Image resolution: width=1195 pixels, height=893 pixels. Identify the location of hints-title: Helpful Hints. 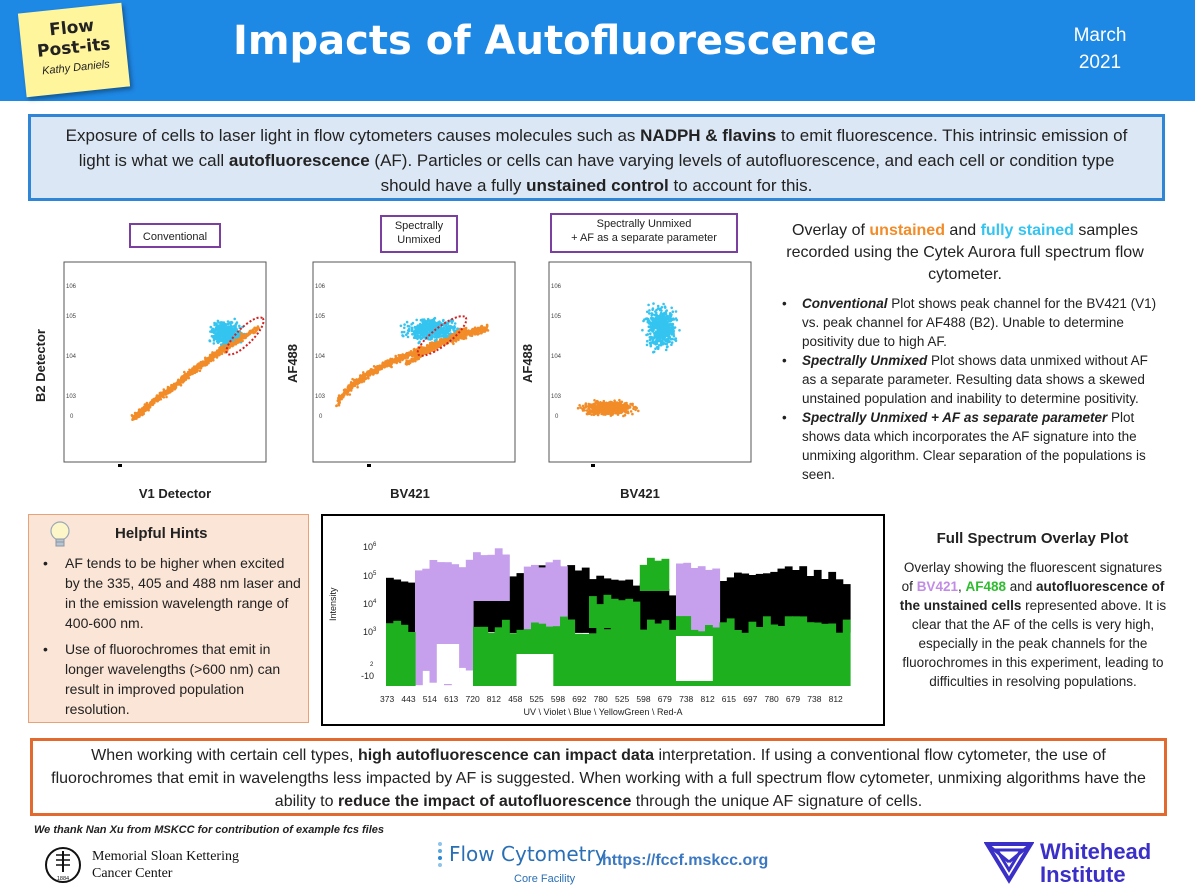
(161, 533).